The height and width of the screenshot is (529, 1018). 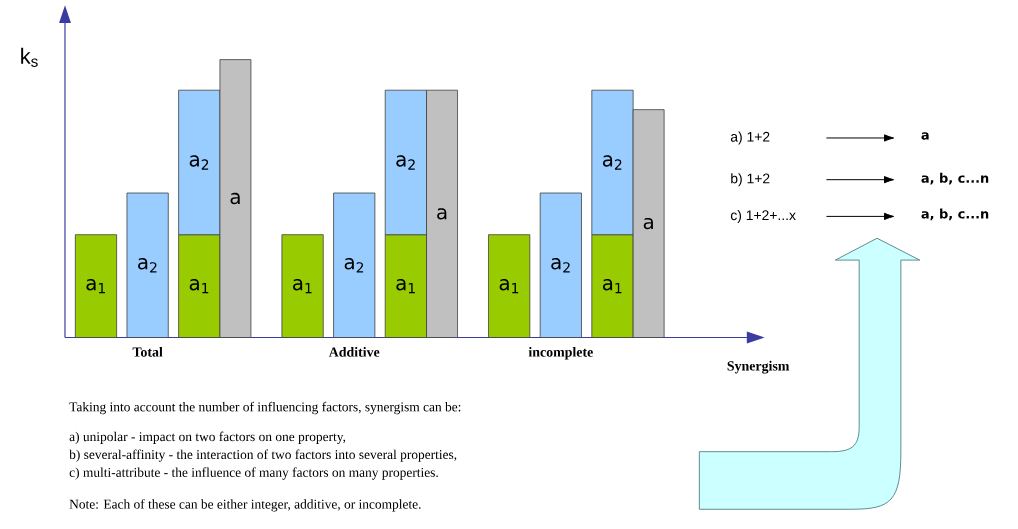 I want to click on text: a) unipolar - impact on two factors on one property,, so click(x=207, y=437).